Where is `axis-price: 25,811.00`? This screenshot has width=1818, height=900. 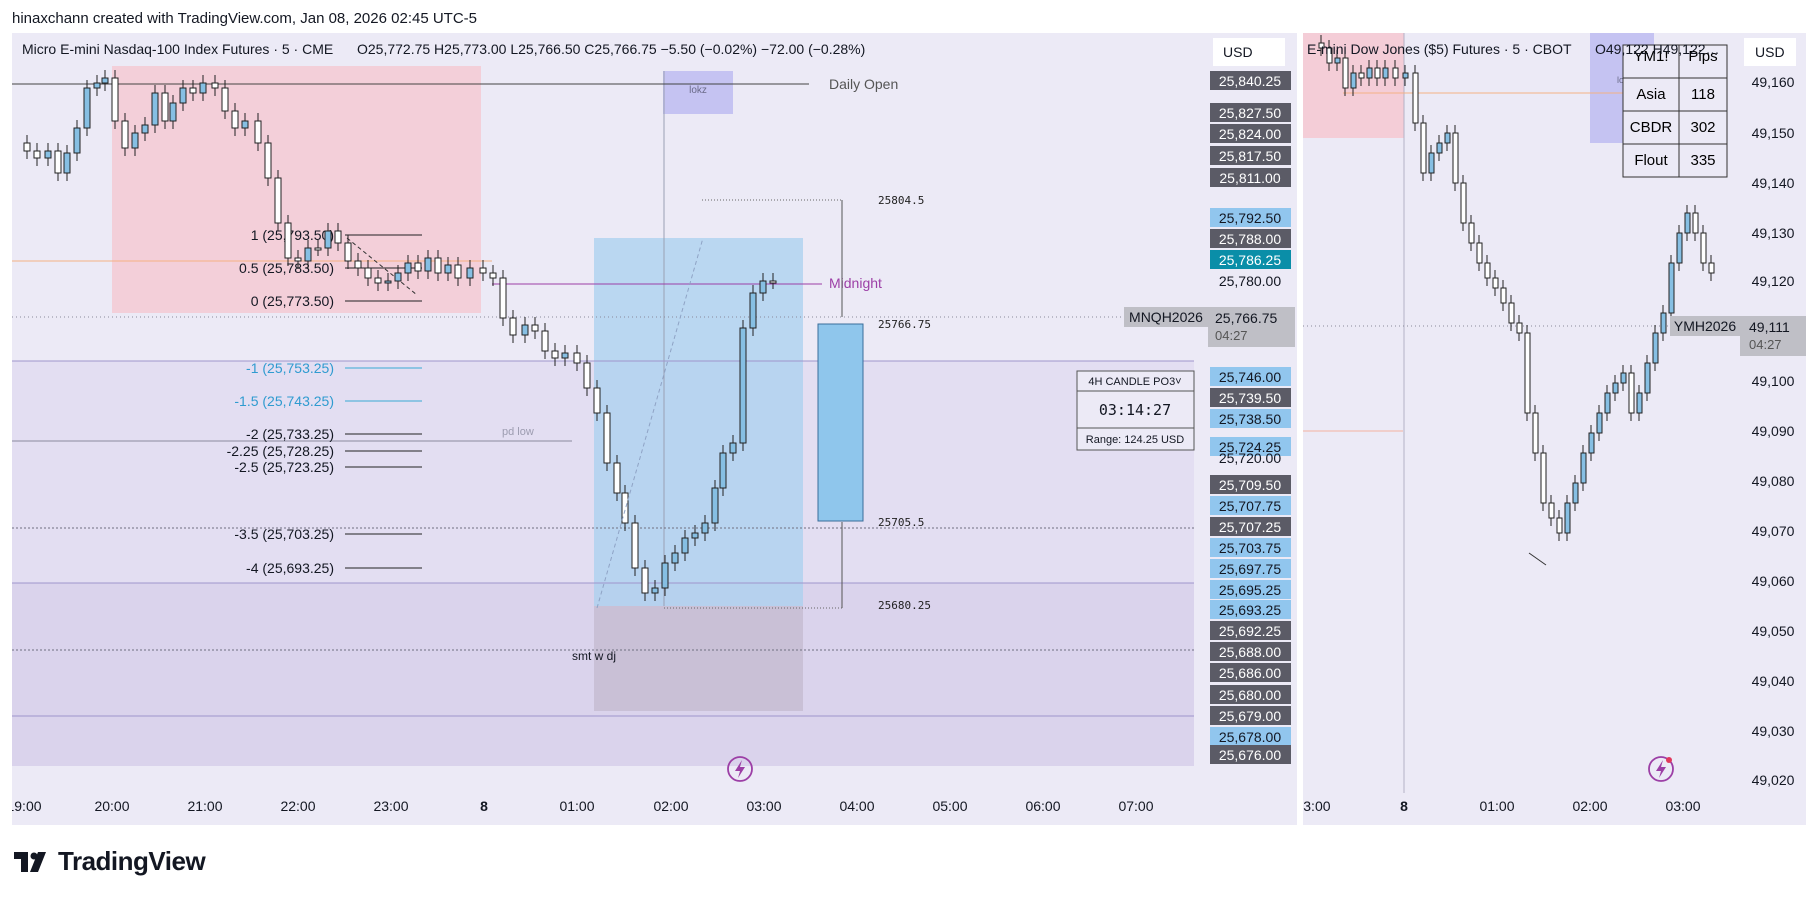
axis-price: 25,811.00 is located at coordinates (1249, 178).